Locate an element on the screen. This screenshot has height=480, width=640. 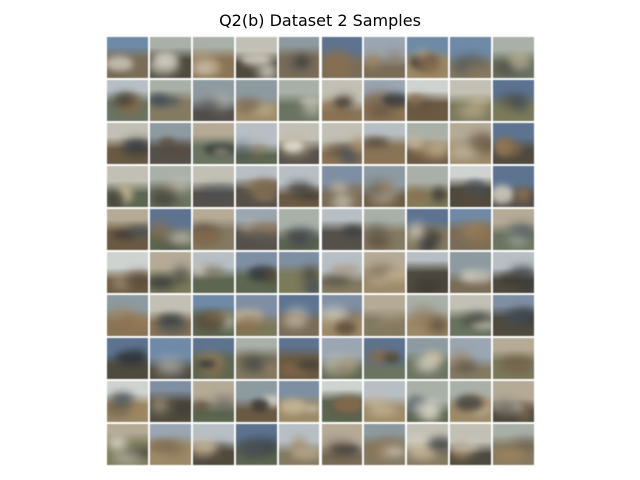
figure-title: Q2(b) Dataset 2 Samples is located at coordinates (320, 20).